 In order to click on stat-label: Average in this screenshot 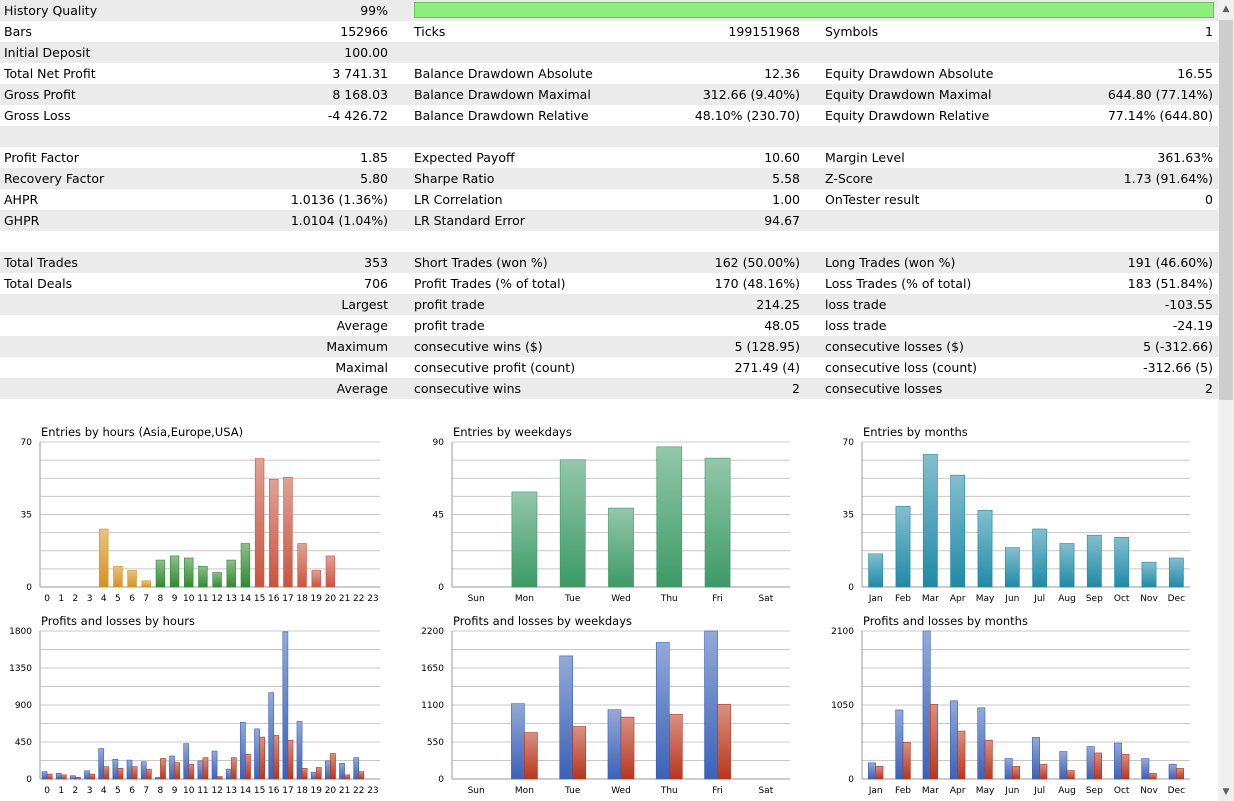, I will do `click(362, 325)`.